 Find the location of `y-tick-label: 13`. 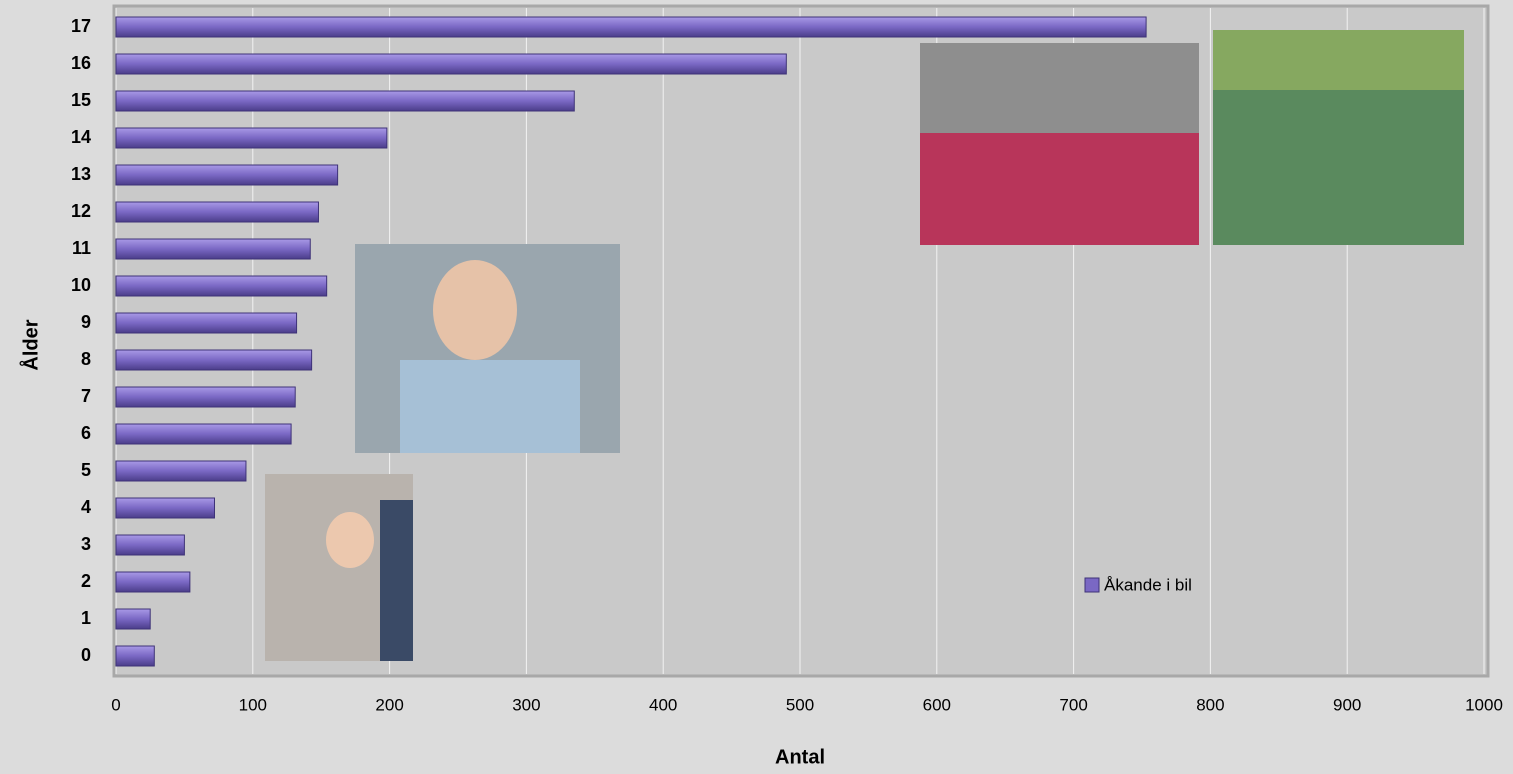

y-tick-label: 13 is located at coordinates (81, 174).